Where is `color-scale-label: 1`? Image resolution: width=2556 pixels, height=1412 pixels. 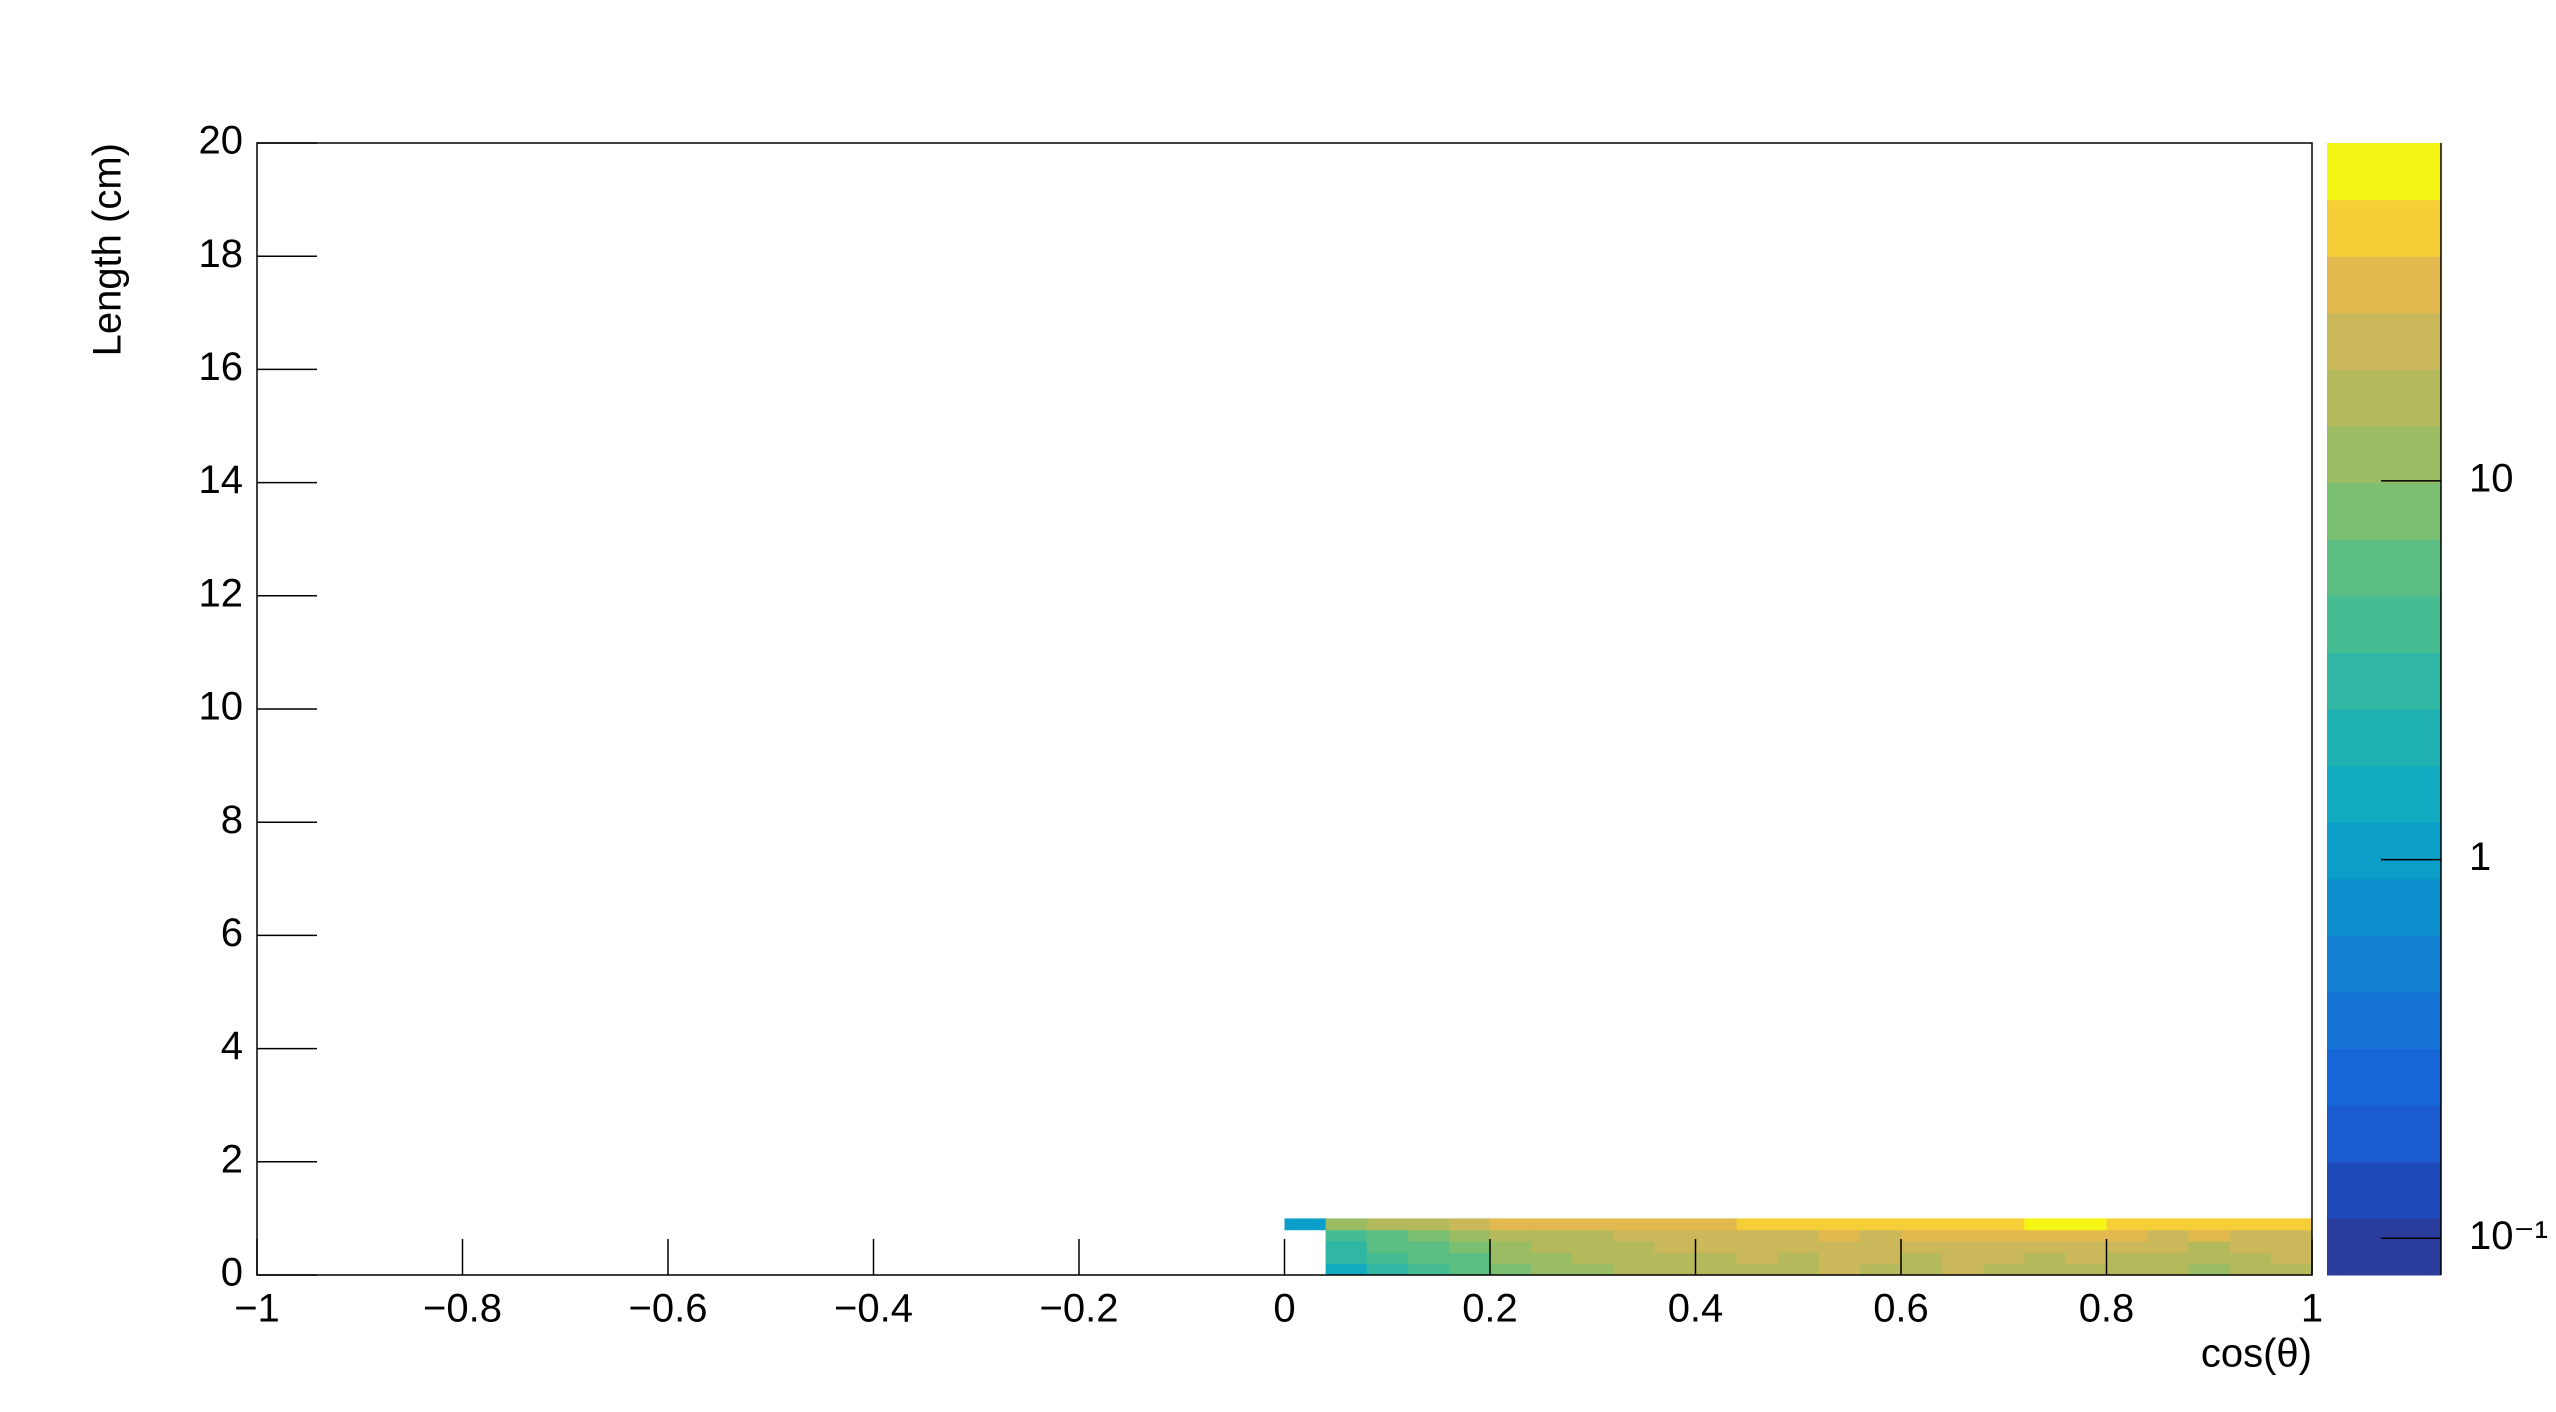
color-scale-label: 1 is located at coordinates (2480, 857).